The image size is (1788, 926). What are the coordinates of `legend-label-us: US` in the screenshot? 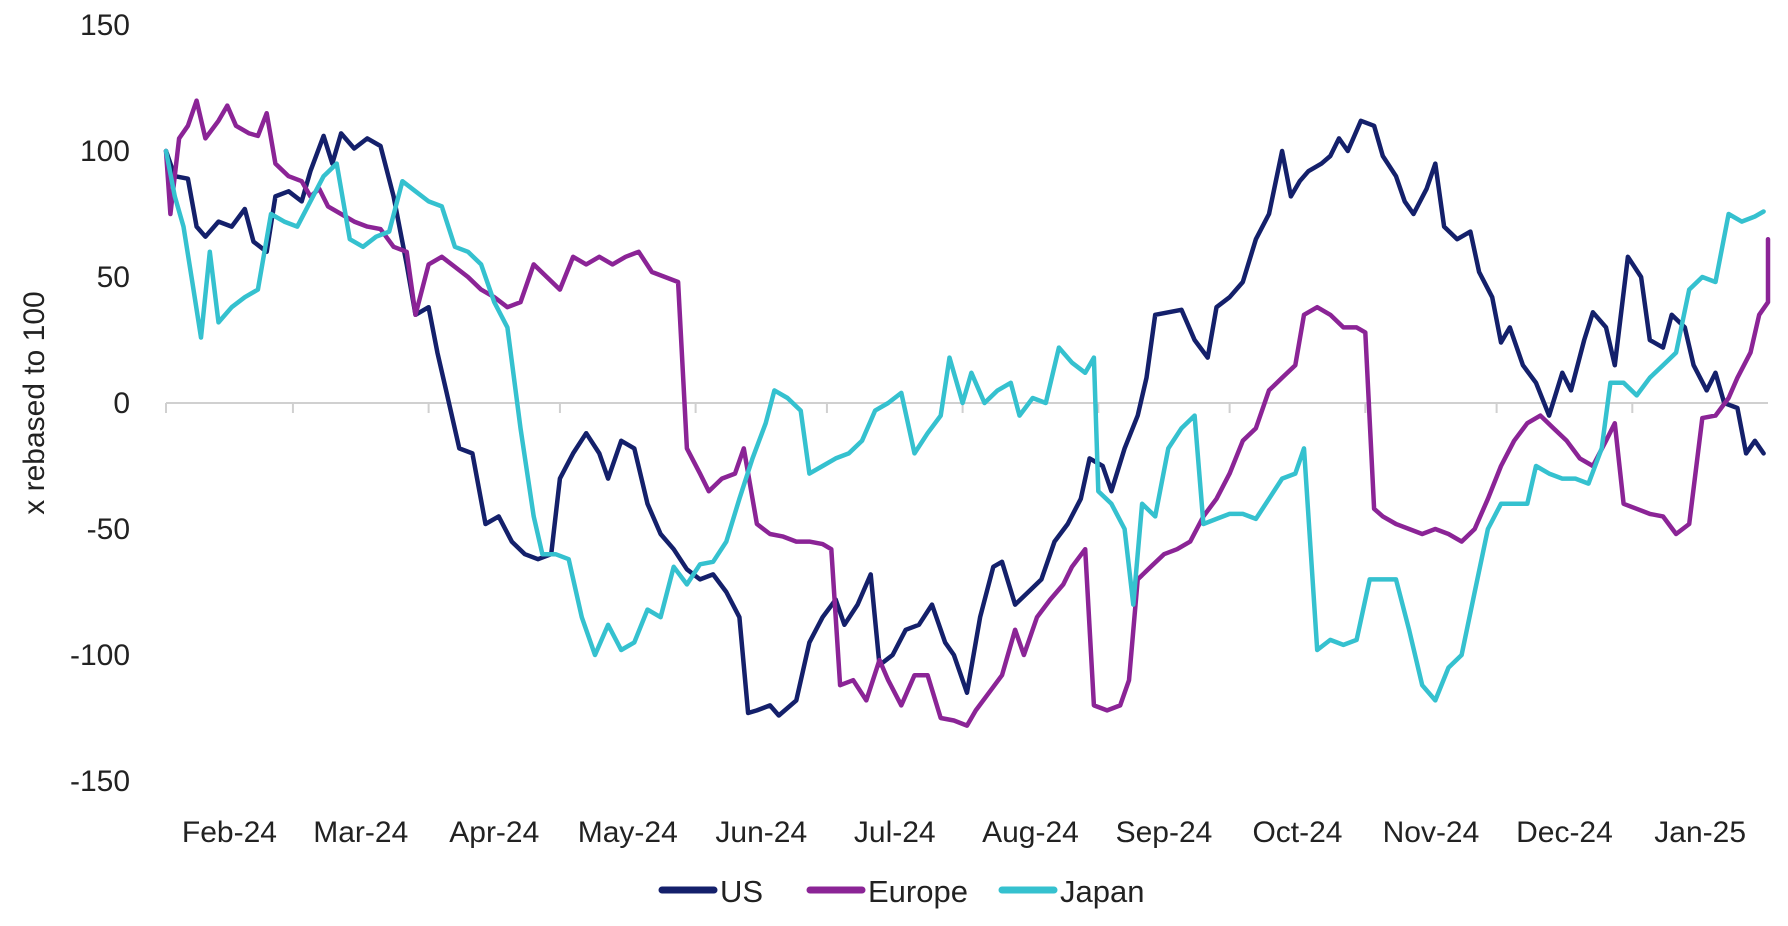 It's located at (741, 891).